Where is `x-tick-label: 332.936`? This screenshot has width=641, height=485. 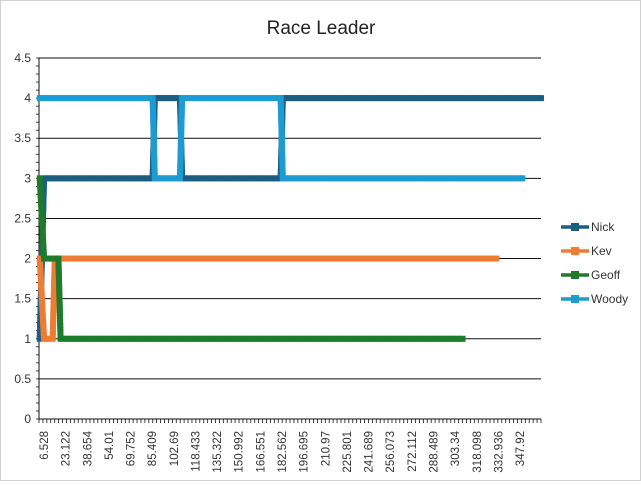
x-tick-label: 332.936 is located at coordinates (499, 452).